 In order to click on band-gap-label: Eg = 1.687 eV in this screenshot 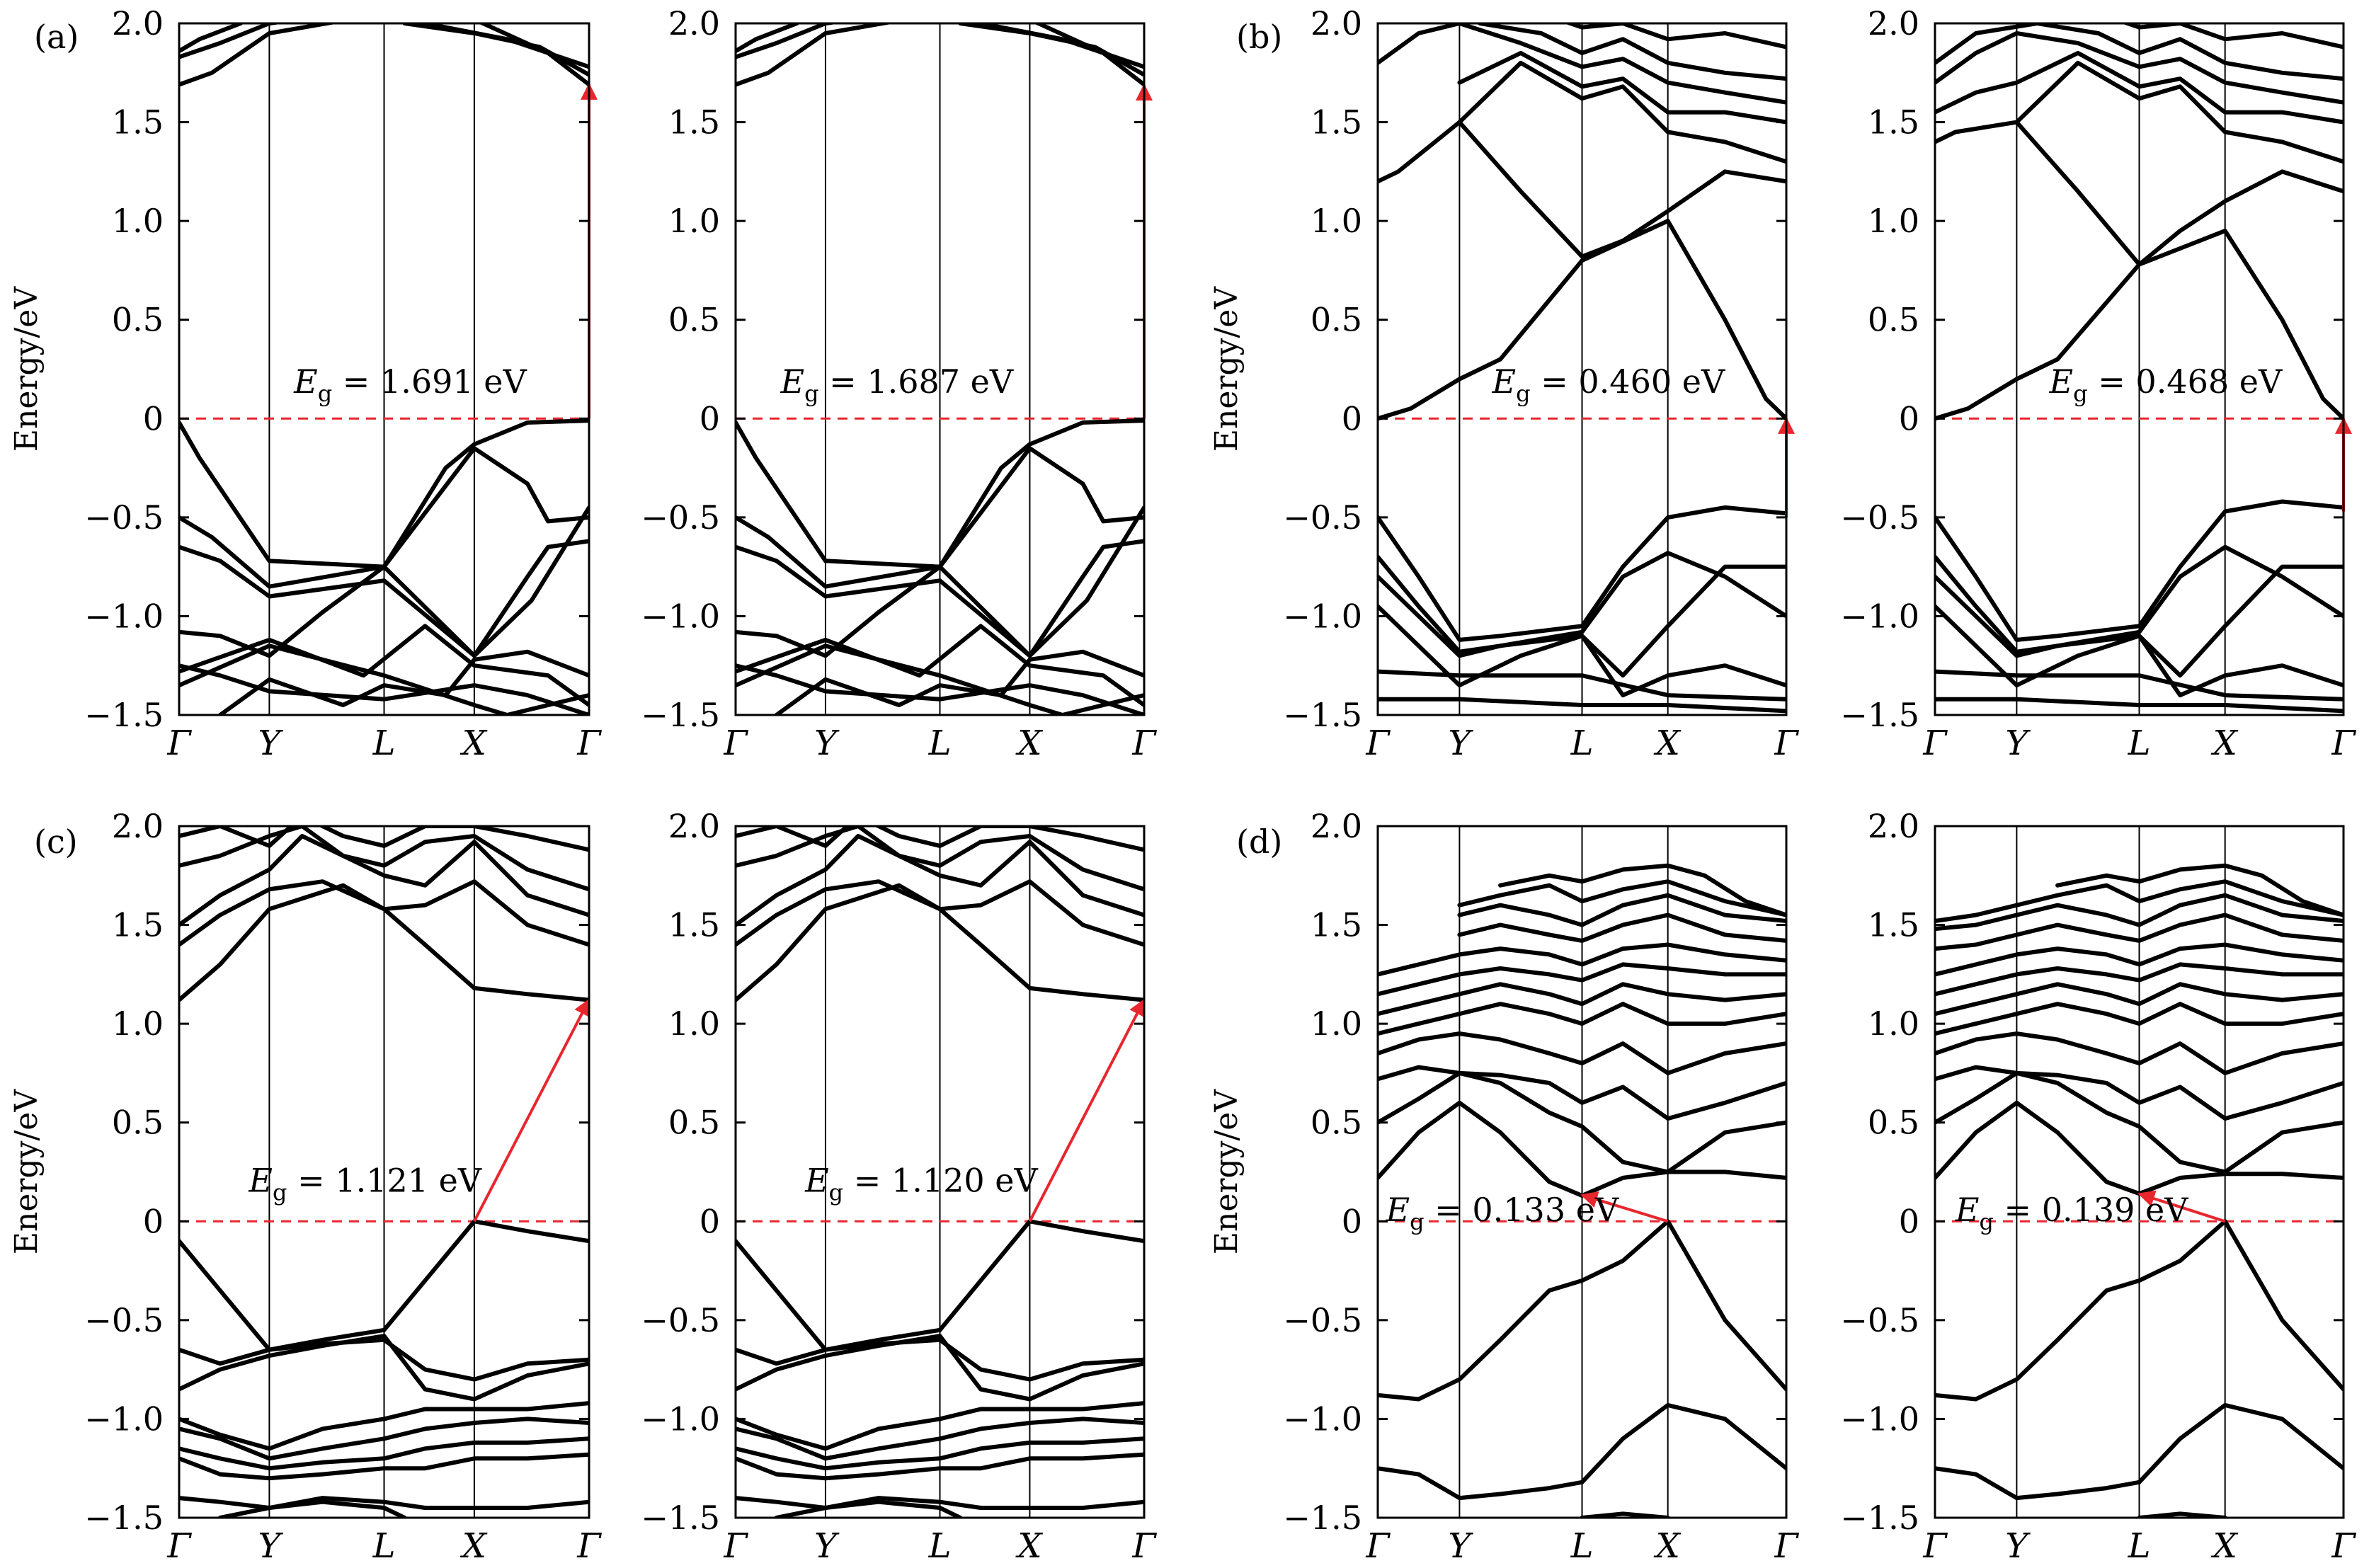, I will do `click(896, 384)`.